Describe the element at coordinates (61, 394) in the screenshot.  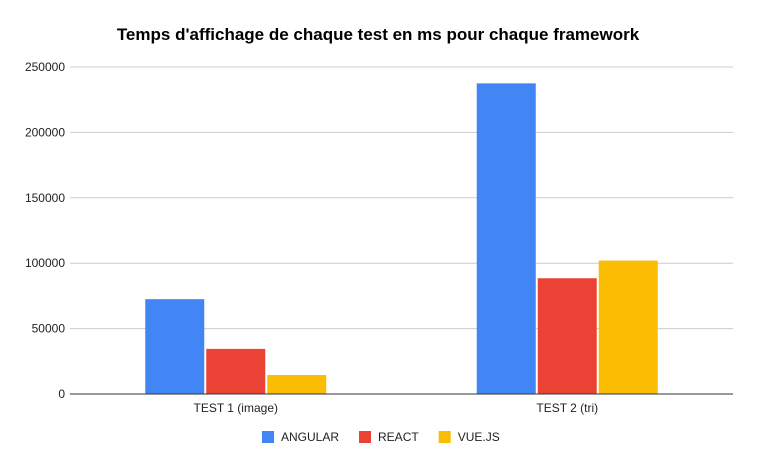
I see `y-tick-label: 0` at that location.